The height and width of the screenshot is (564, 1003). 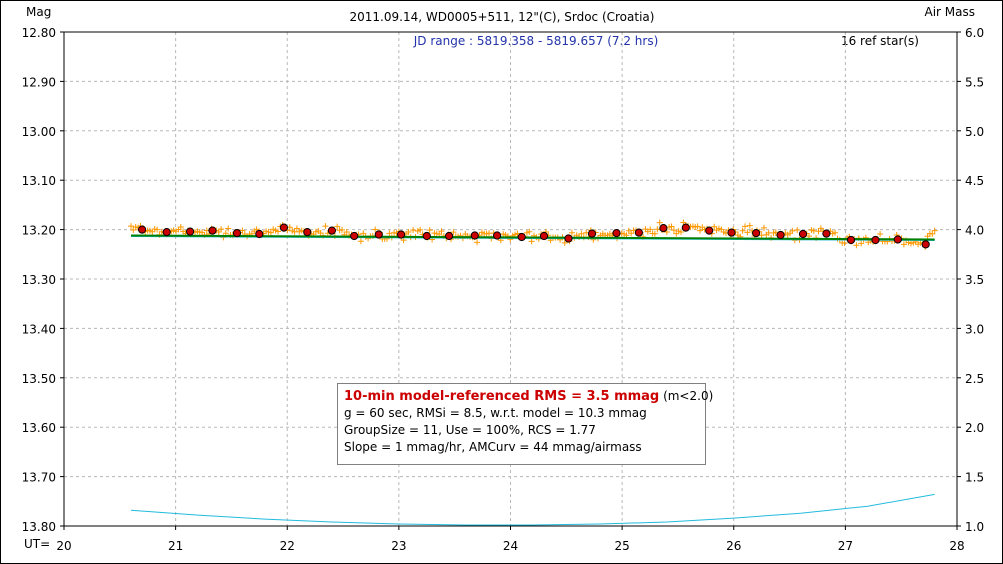 I want to click on right-axis-label: Air Mass, so click(x=949, y=12).